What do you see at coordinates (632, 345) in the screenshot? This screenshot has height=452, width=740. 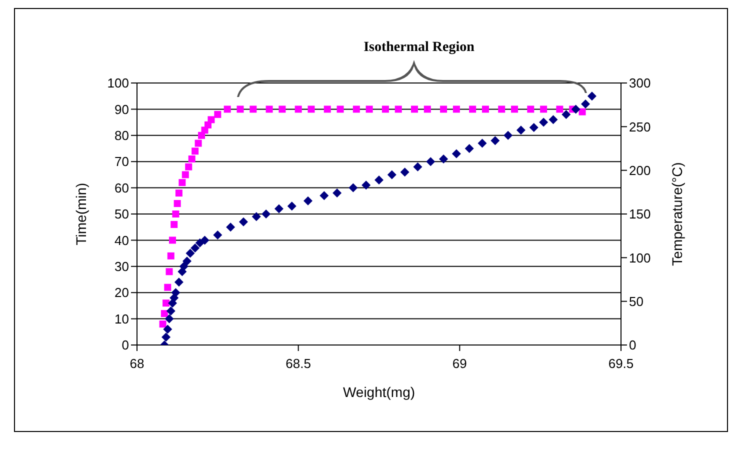 I see `y2-tick-label: 0` at bounding box center [632, 345].